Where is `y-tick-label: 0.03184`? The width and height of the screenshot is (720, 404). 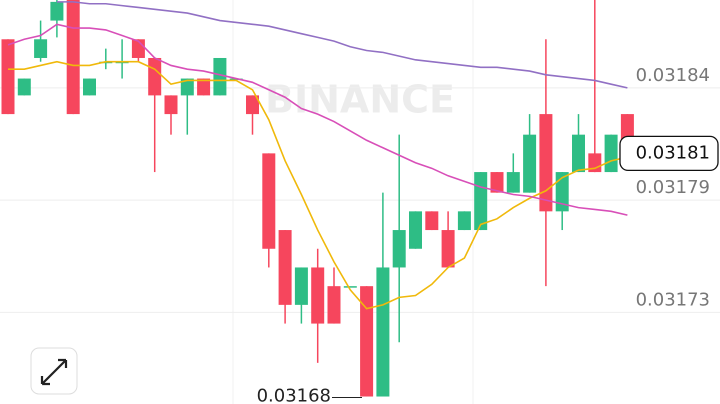 y-tick-label: 0.03184 is located at coordinates (673, 75).